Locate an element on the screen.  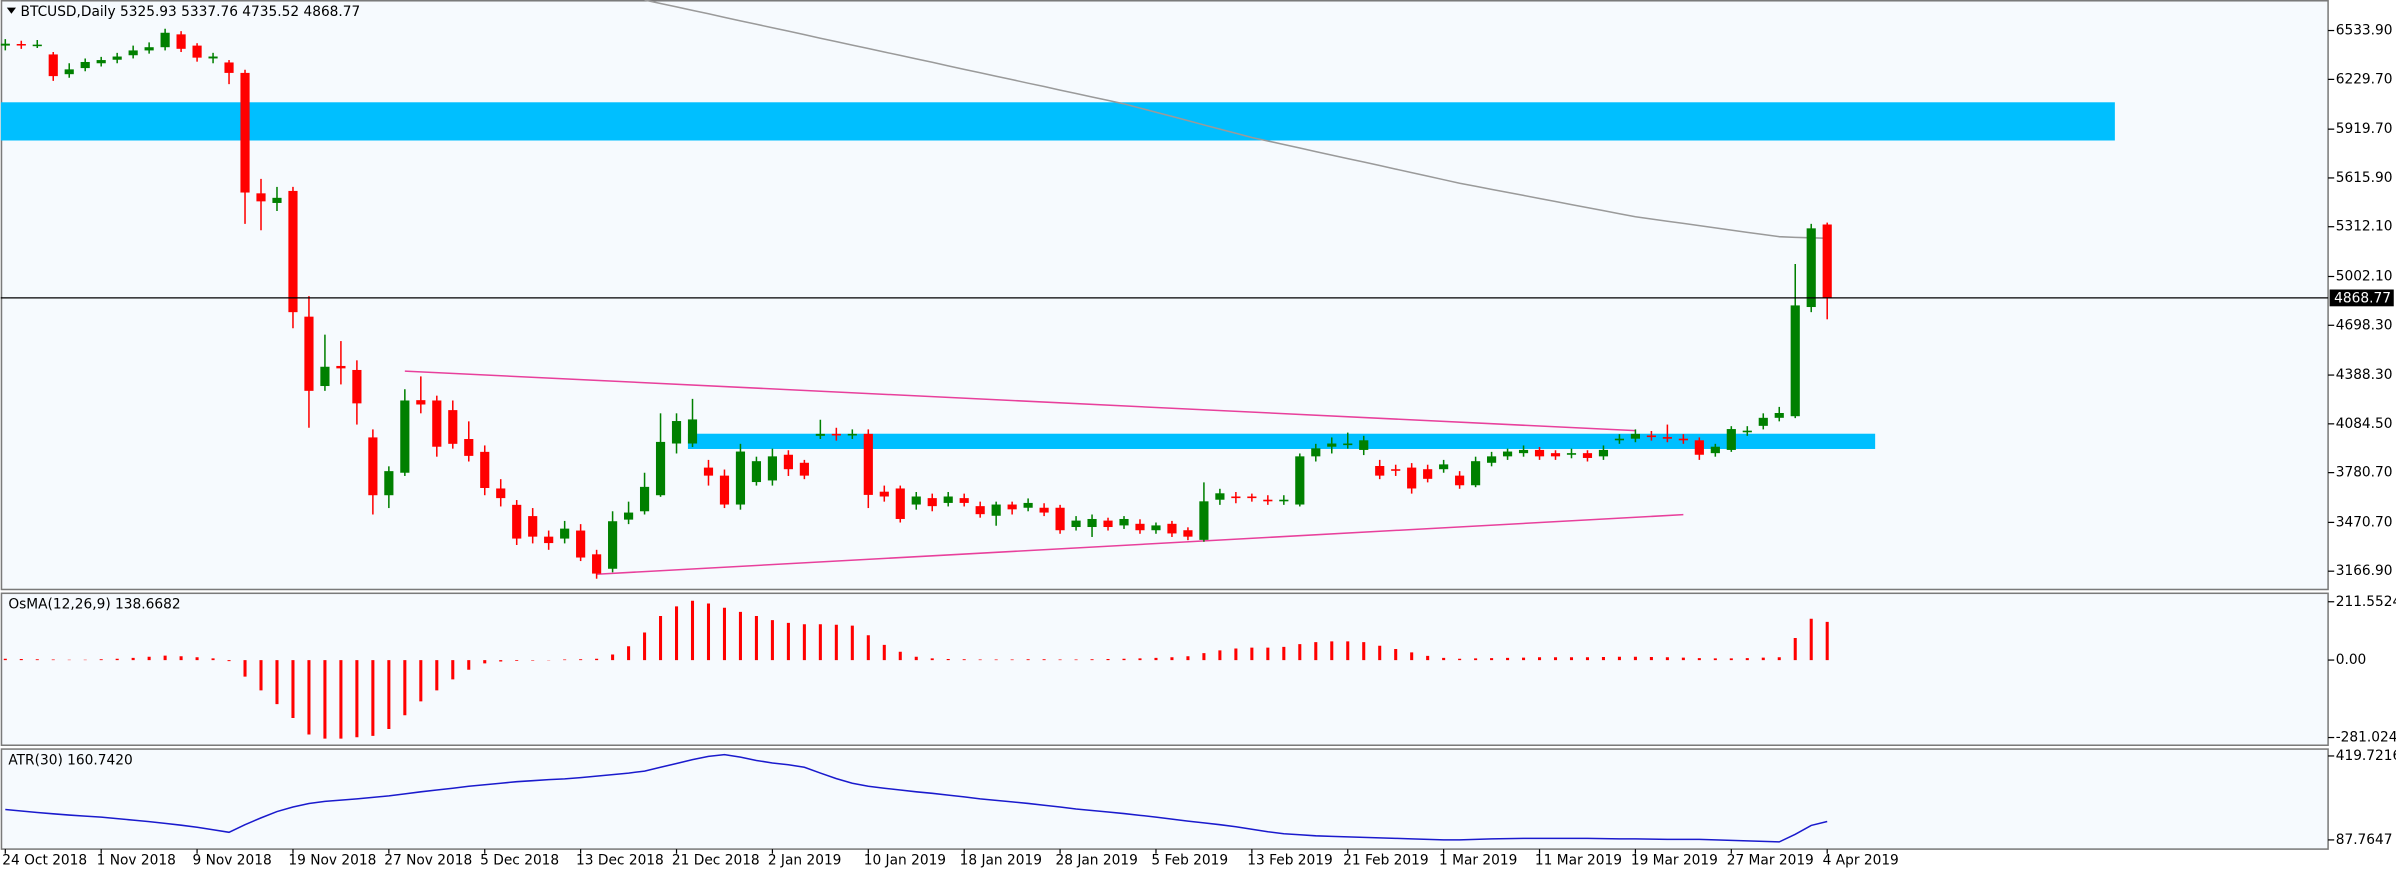
x-tick-label: 4 Apr 2019 is located at coordinates (1861, 861).